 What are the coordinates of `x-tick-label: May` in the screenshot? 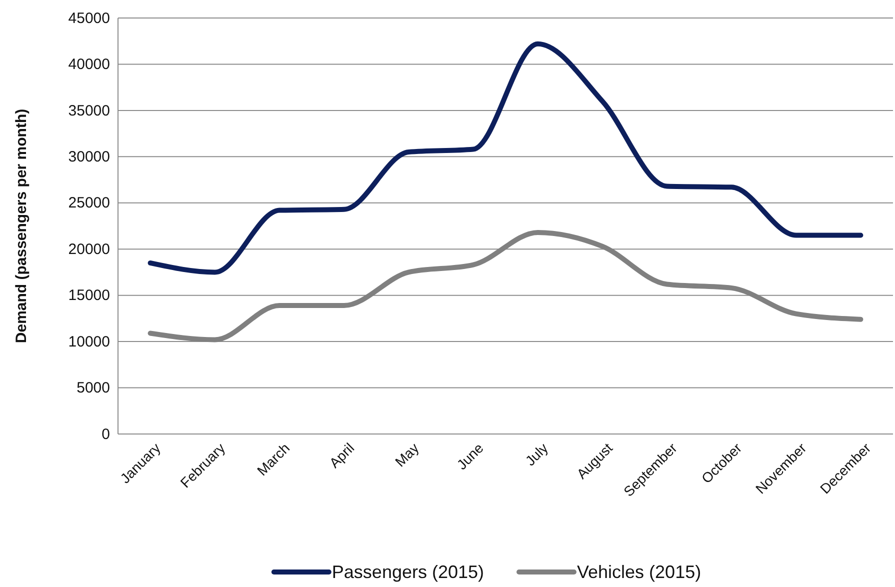 It's located at (407, 455).